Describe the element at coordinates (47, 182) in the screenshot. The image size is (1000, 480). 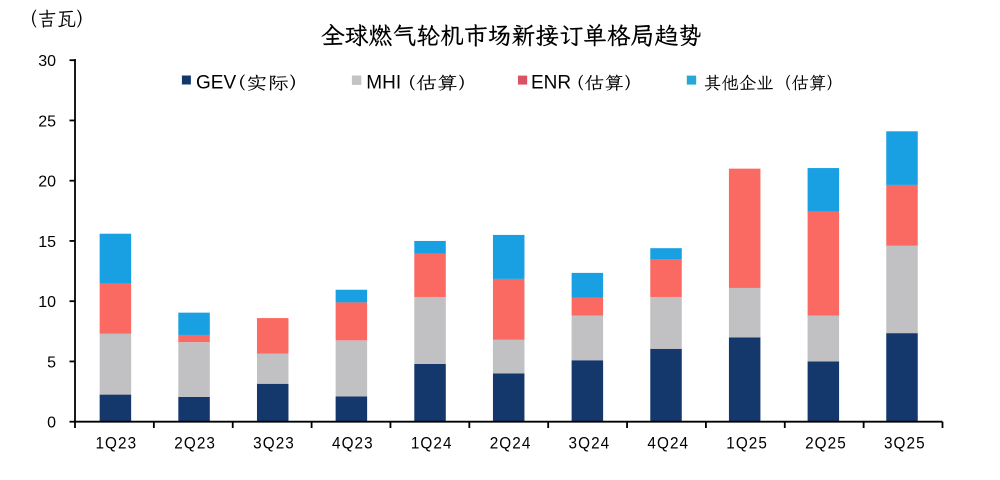
I see `svg-text: 20` at that location.